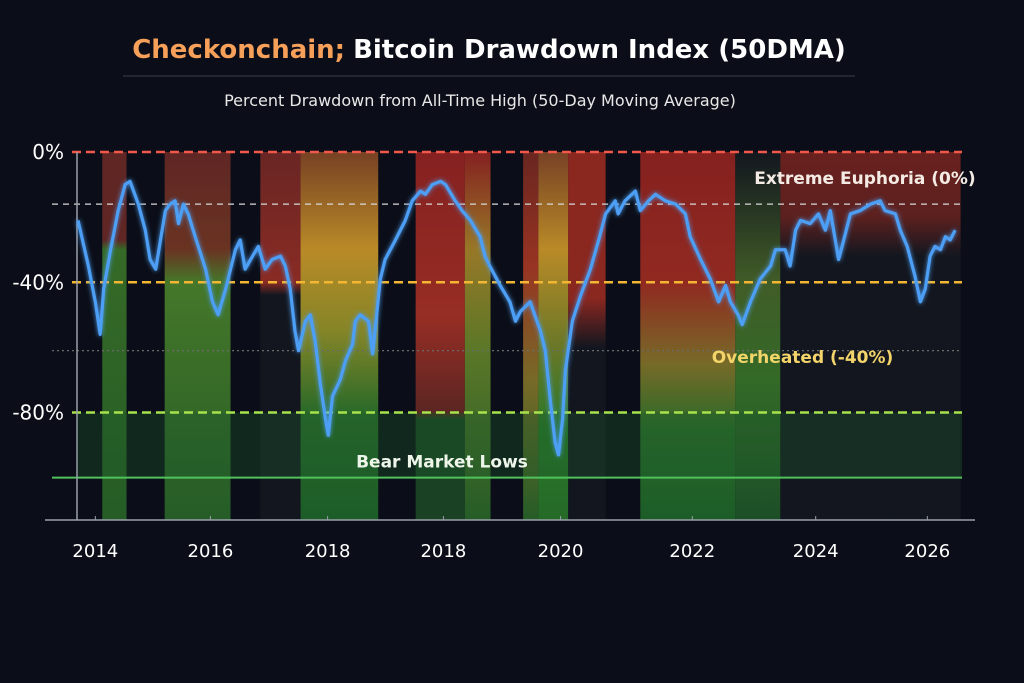 The image size is (1024, 683). What do you see at coordinates (599, 50) in the screenshot?
I see `title-main: Bitcoin Drawdown Index (50DMA)` at bounding box center [599, 50].